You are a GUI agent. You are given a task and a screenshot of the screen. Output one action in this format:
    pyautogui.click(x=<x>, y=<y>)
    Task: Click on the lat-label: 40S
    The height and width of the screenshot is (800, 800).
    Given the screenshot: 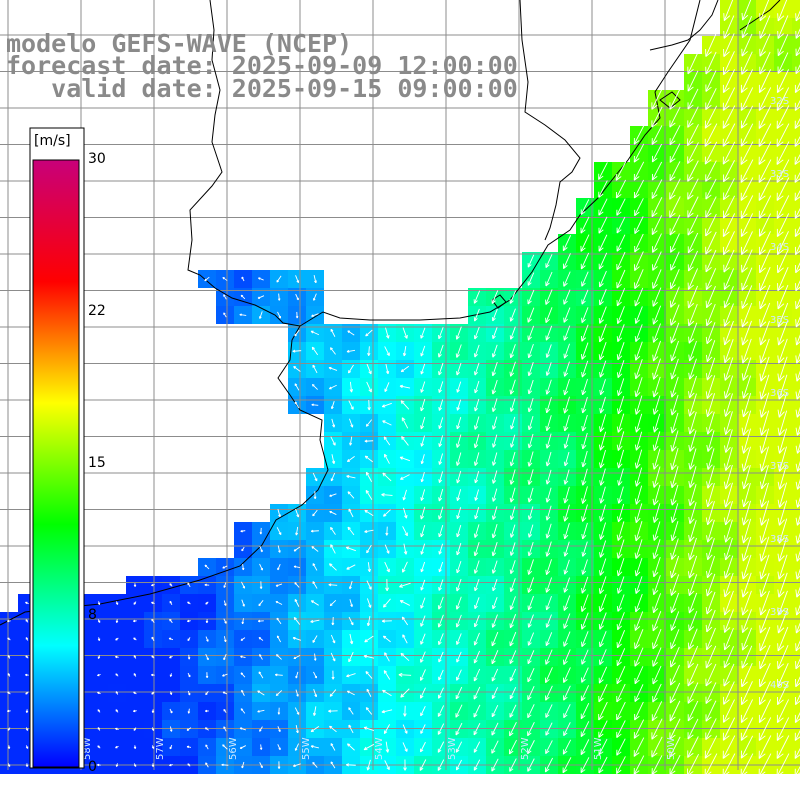 What is the action you would take?
    pyautogui.click(x=779, y=685)
    